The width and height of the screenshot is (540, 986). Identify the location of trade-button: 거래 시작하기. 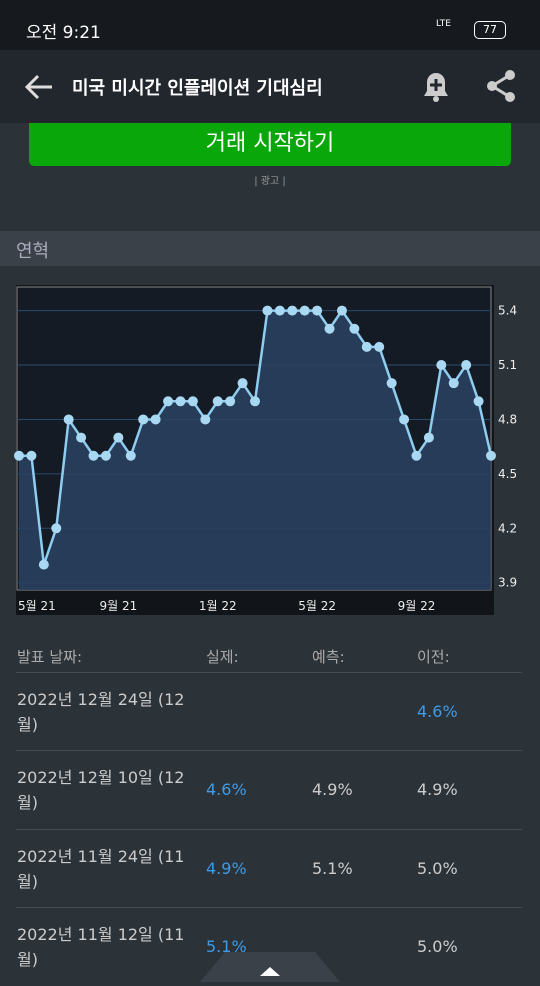
(270, 144).